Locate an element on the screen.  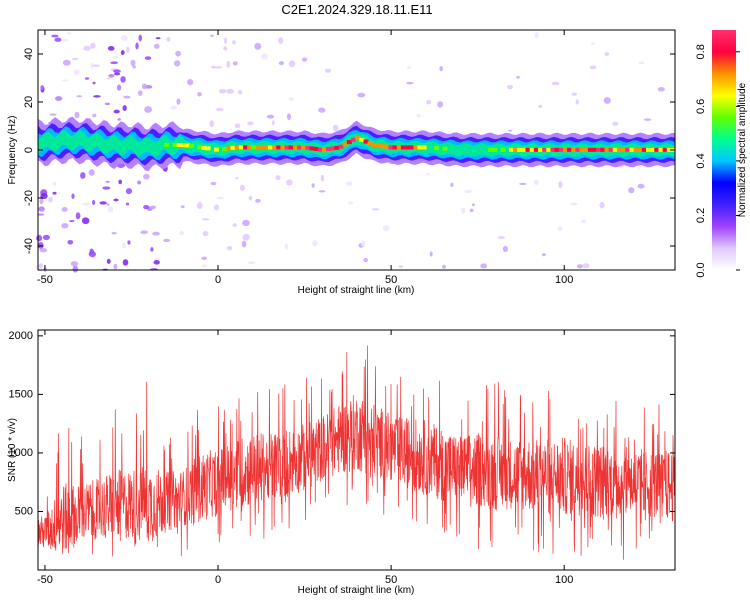
colorbar-tick-label: 0.6 is located at coordinates (701, 106).